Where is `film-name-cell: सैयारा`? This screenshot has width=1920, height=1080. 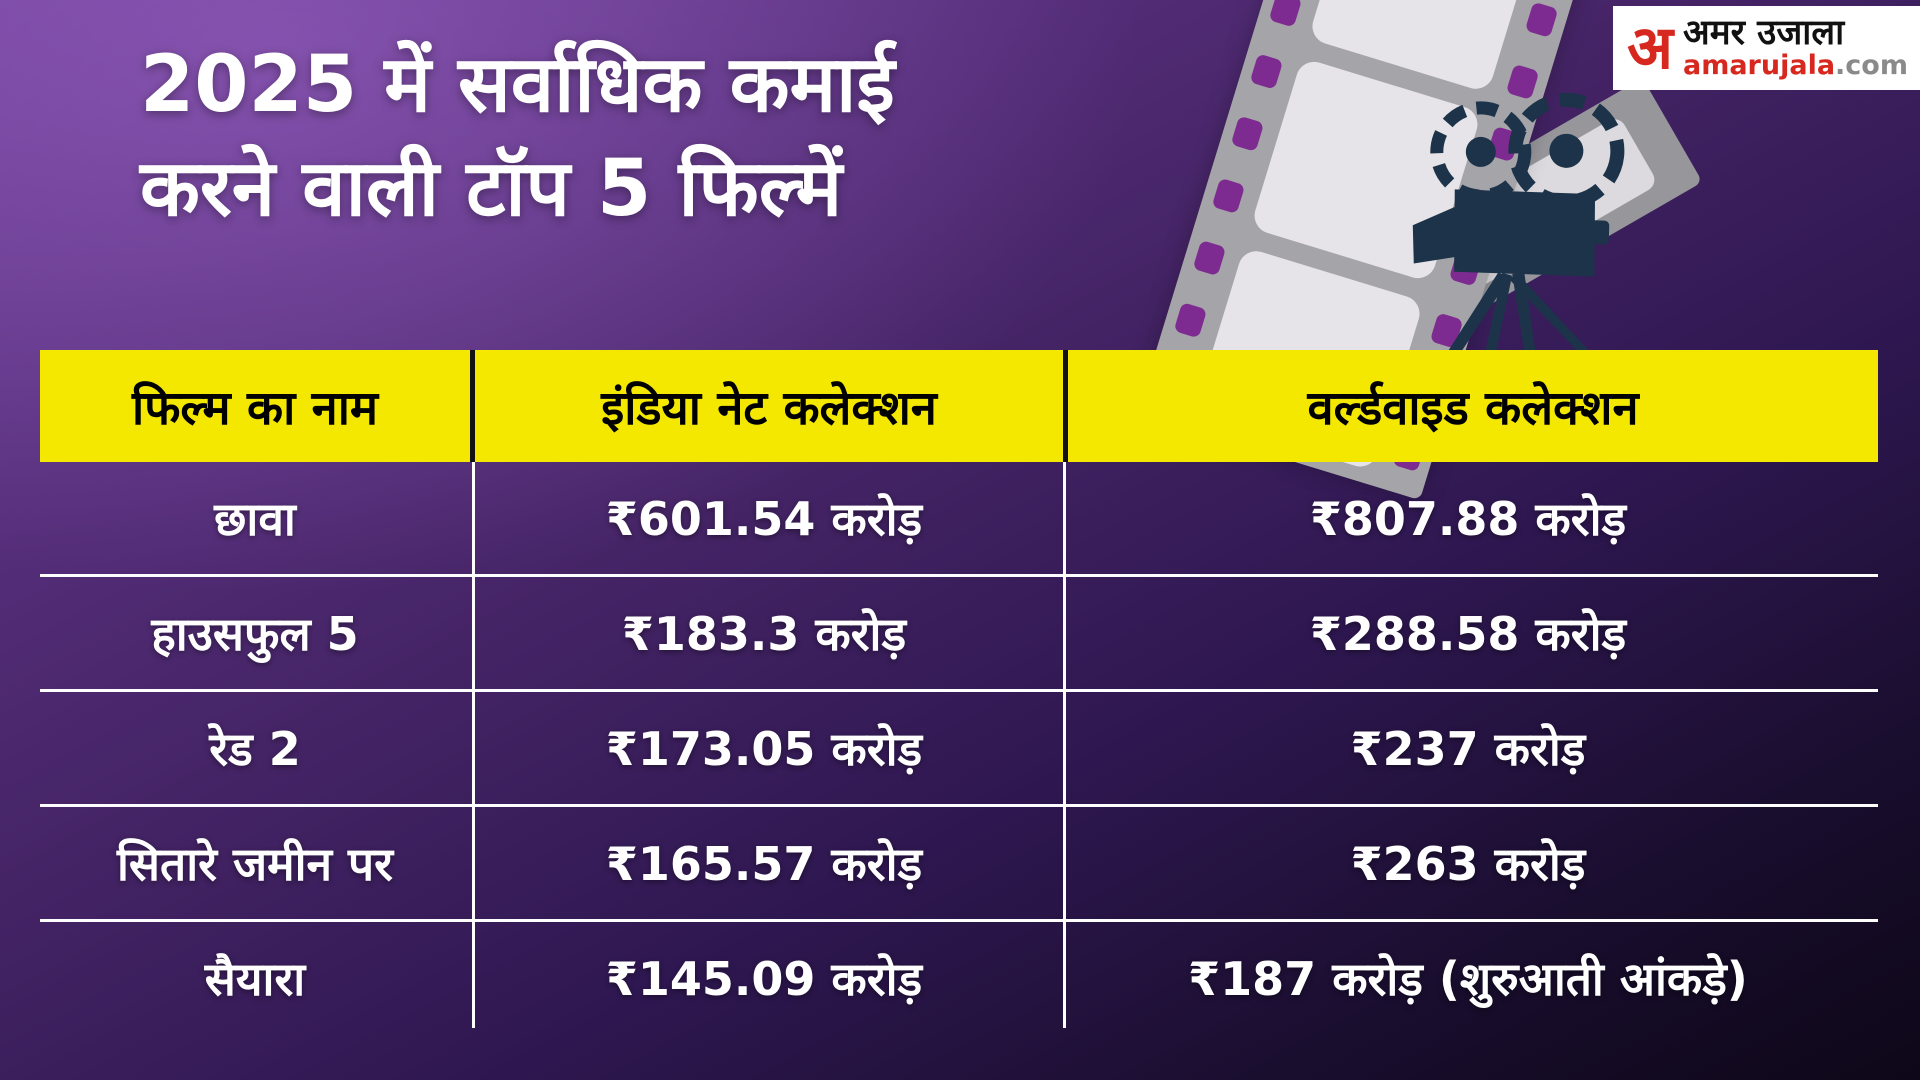
film-name-cell: सैयारा is located at coordinates (255, 979).